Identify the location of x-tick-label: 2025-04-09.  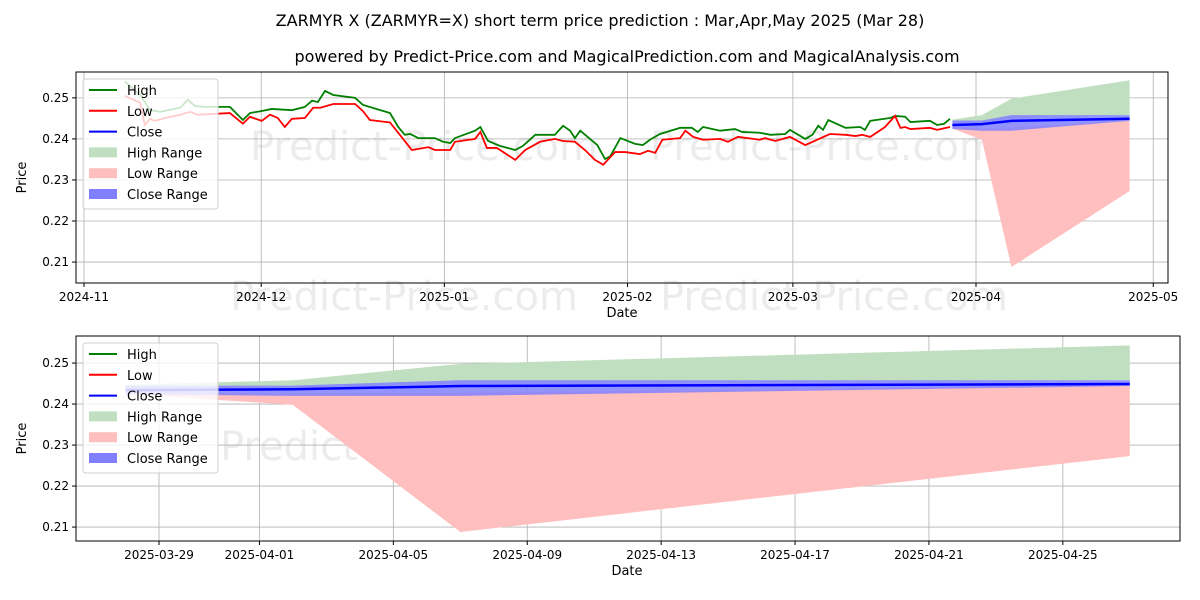
(527, 555).